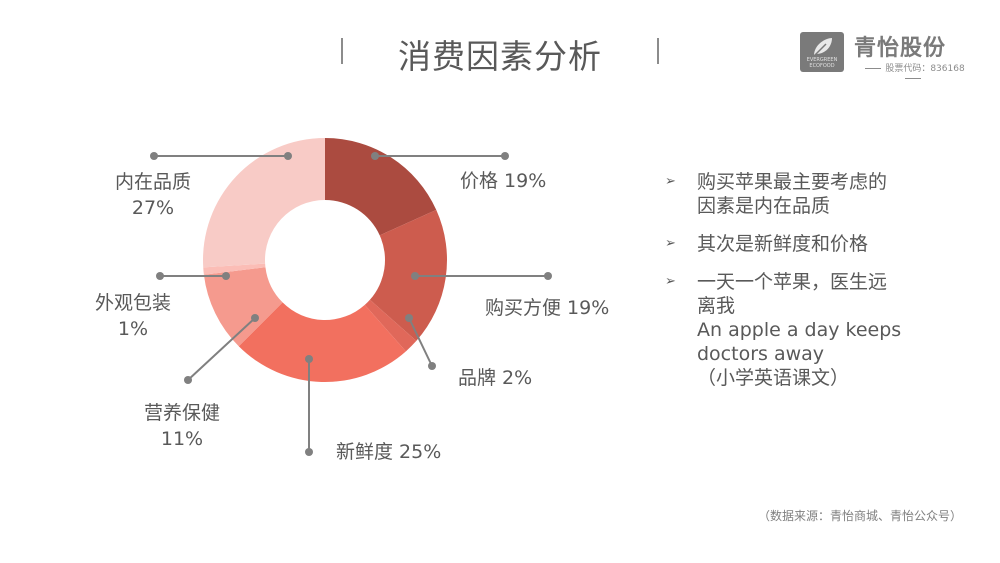  What do you see at coordinates (420, 342) in the screenshot?
I see `leader-line-brand` at bounding box center [420, 342].